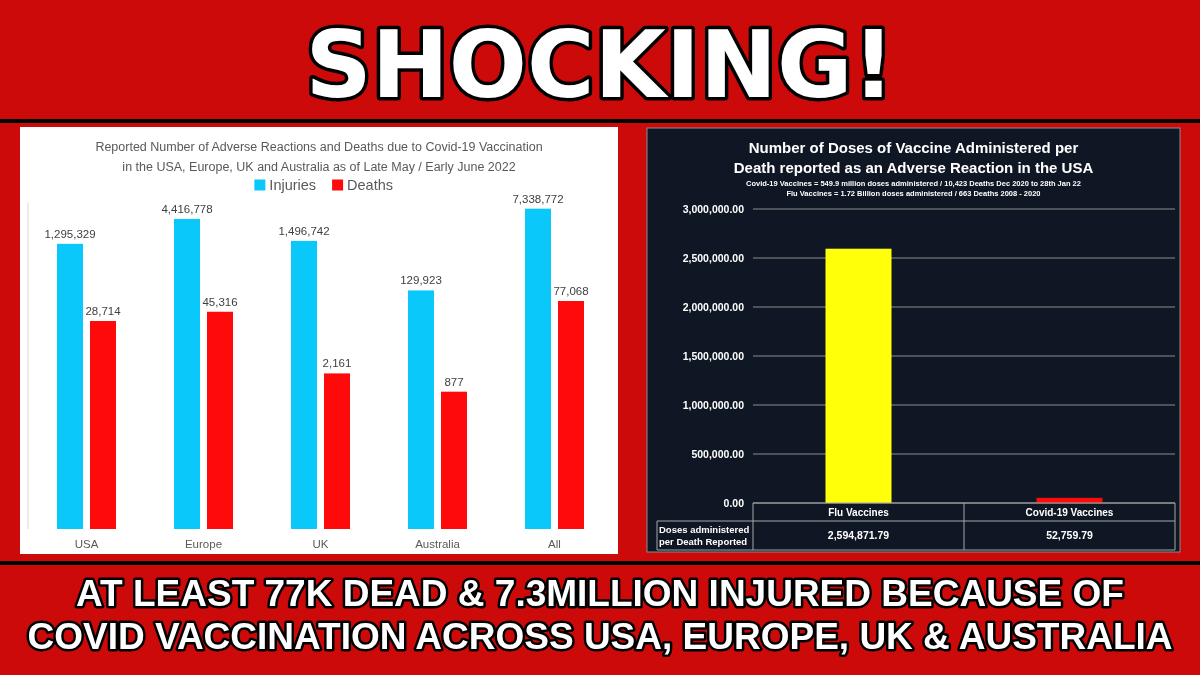  I want to click on data-label: 1,496,742, so click(304, 230).